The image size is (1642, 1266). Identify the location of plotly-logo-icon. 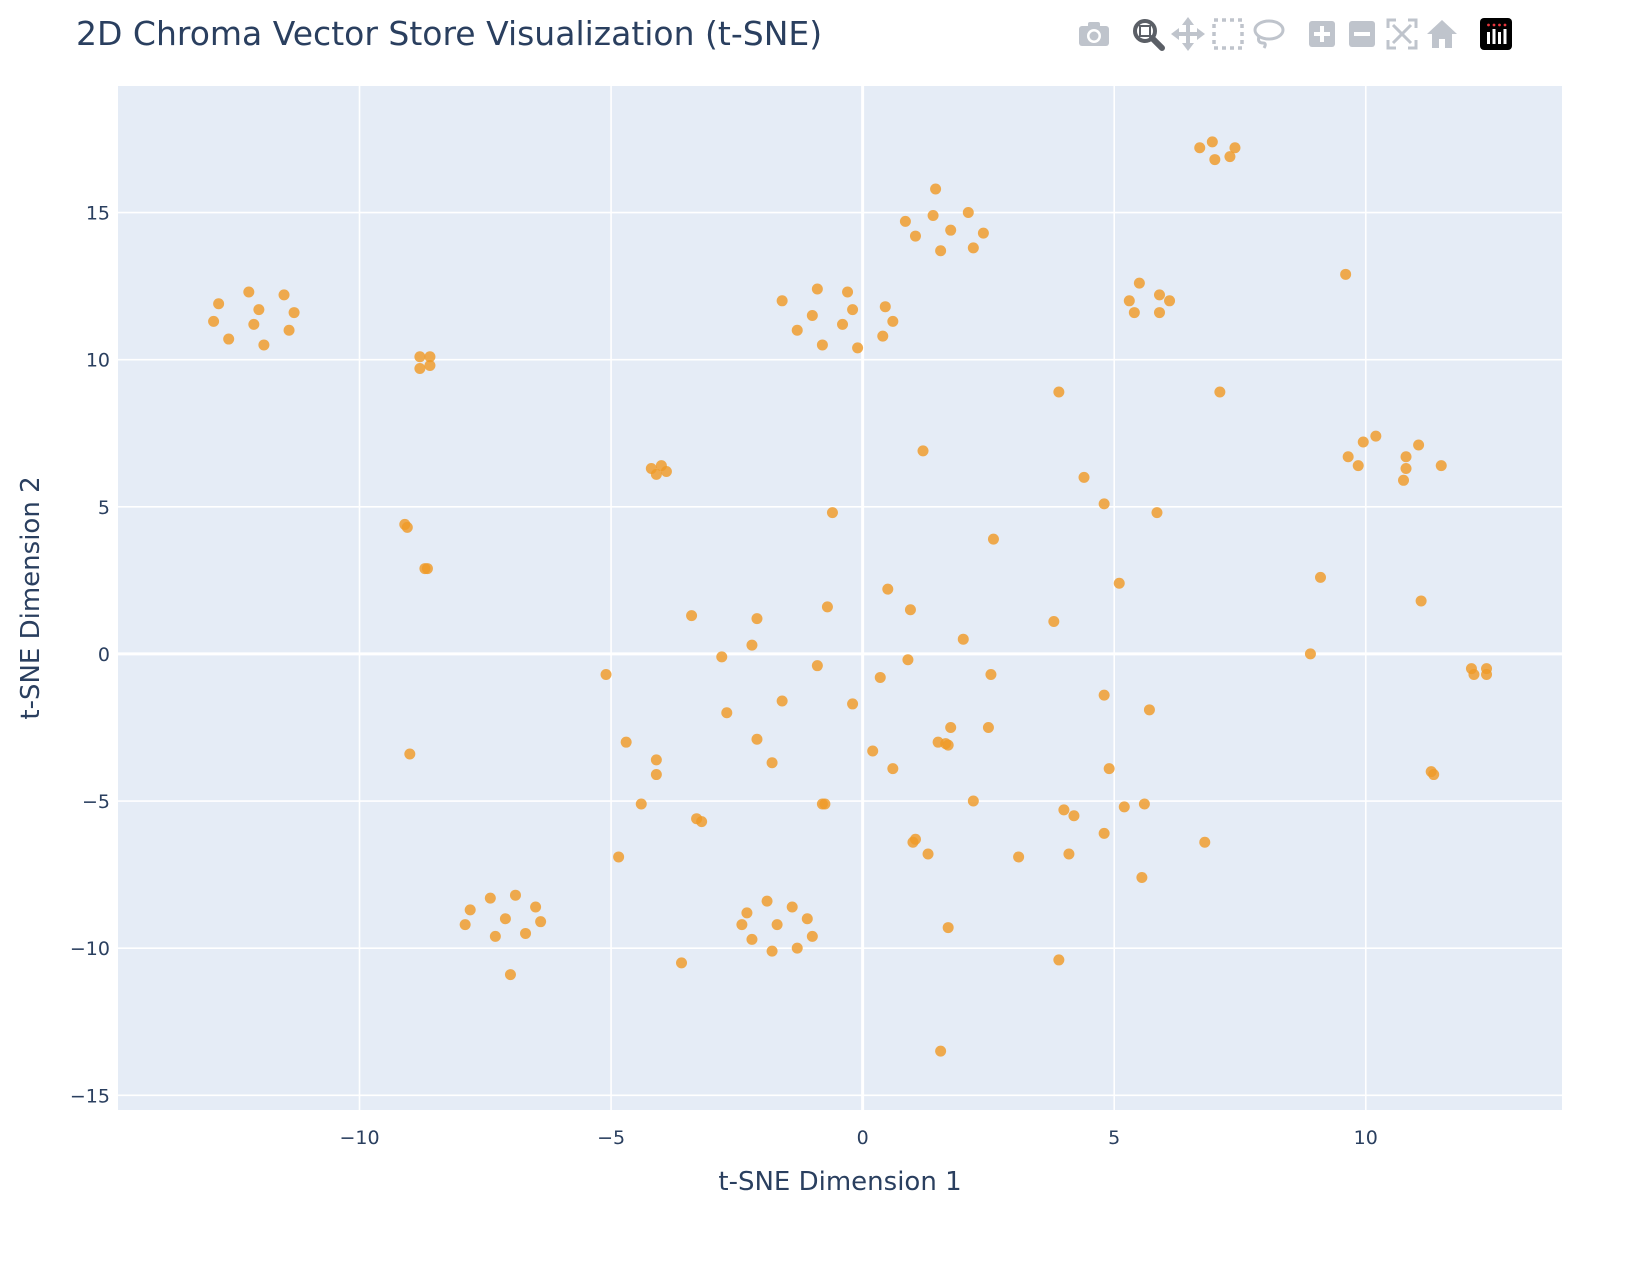
(1496, 34).